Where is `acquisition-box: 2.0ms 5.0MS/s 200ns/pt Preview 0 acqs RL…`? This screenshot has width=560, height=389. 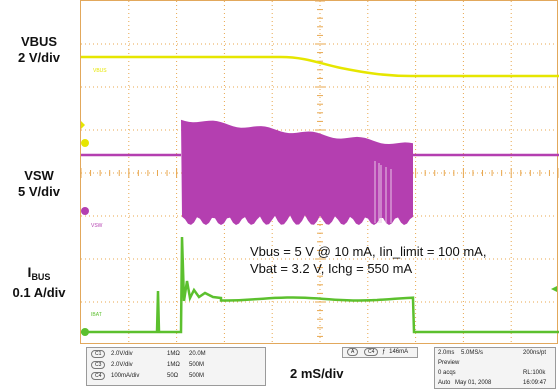
acquisition-box: 2.0ms 5.0MS/s 200ns/pt Preview 0 acqs RL… is located at coordinates (495, 368).